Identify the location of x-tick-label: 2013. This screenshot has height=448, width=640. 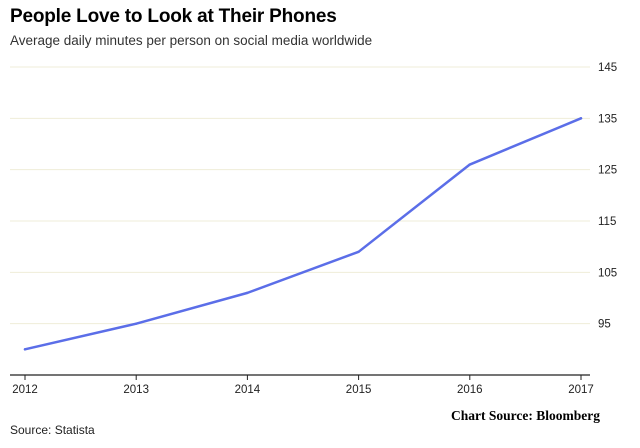
(136, 390).